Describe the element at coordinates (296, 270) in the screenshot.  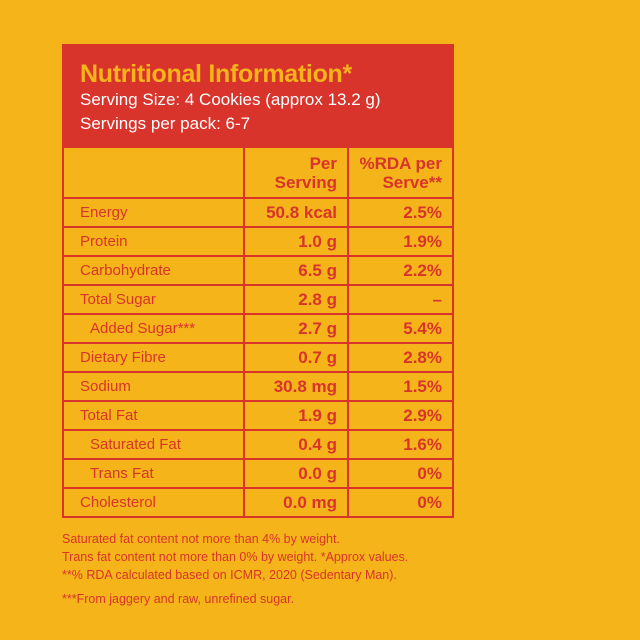
I see `per-serving-value: 6.5 g` at that location.